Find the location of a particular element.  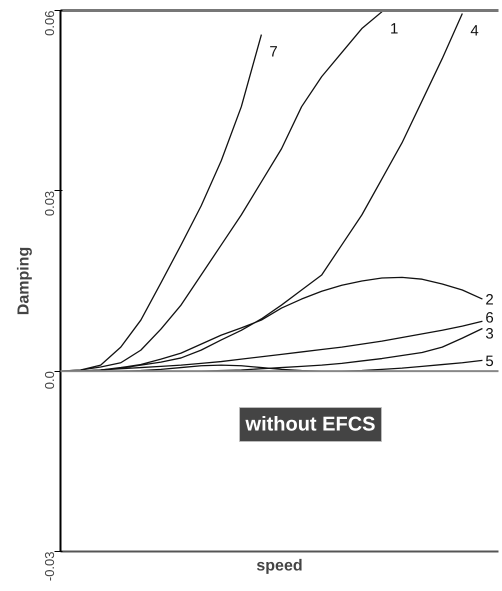

series-label: 7 is located at coordinates (273, 52).